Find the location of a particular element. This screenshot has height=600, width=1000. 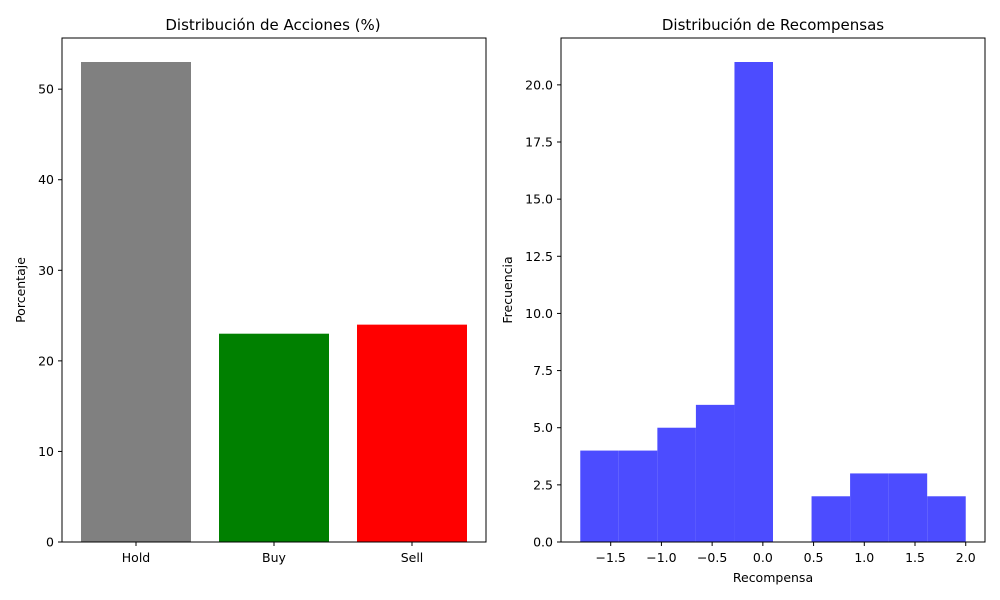

chart-title: Distribución de Recompensas is located at coordinates (773, 25).